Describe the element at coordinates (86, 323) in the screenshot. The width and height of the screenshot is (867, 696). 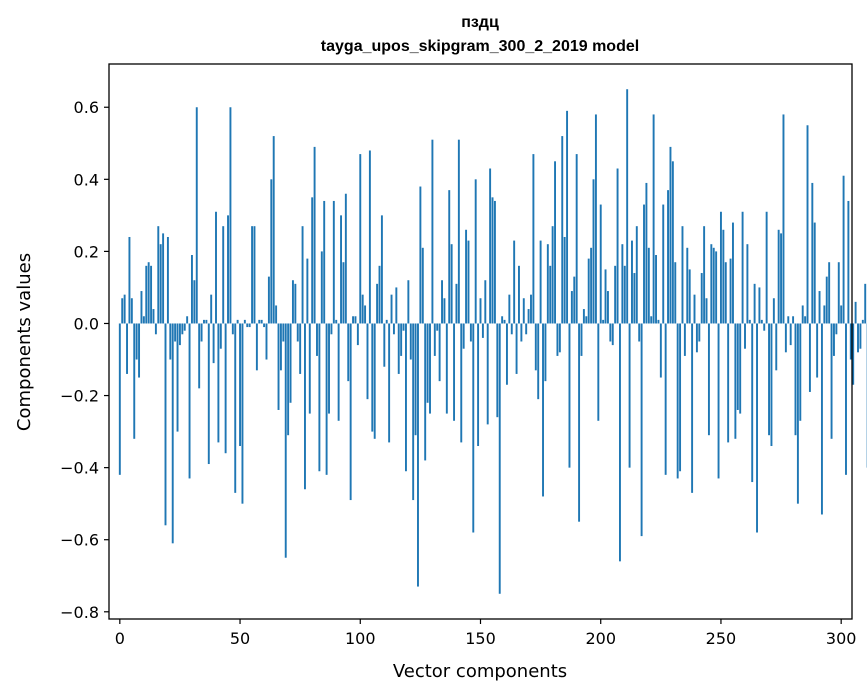
I see `y-tick-label-3: 0.0` at that location.